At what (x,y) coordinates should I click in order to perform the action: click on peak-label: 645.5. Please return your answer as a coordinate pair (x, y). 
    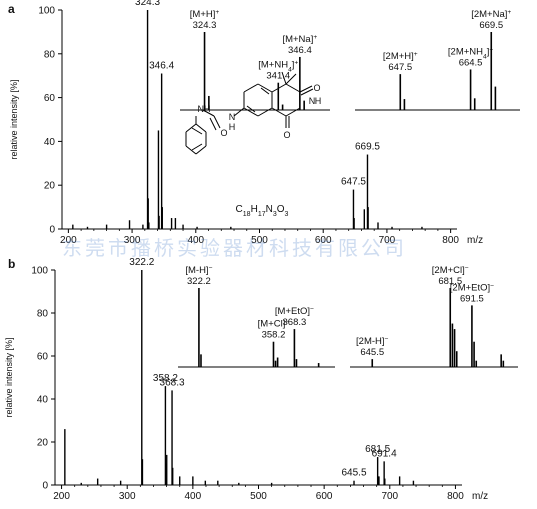
    Looking at the image, I should click on (353, 473).